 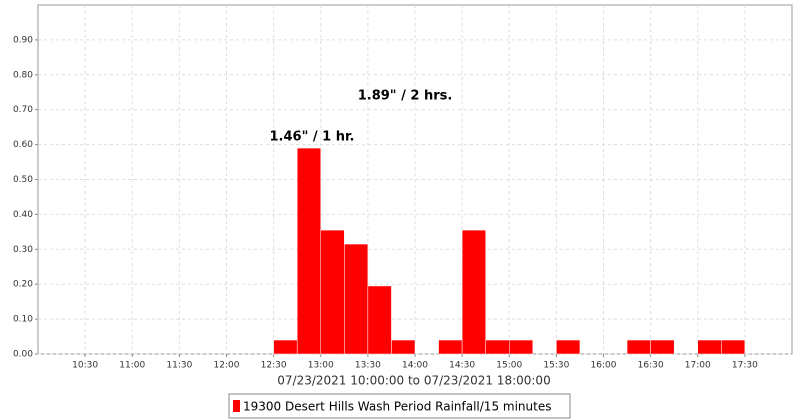 What do you see at coordinates (274, 366) in the screenshot?
I see `x-tick-label: 12:30` at bounding box center [274, 366].